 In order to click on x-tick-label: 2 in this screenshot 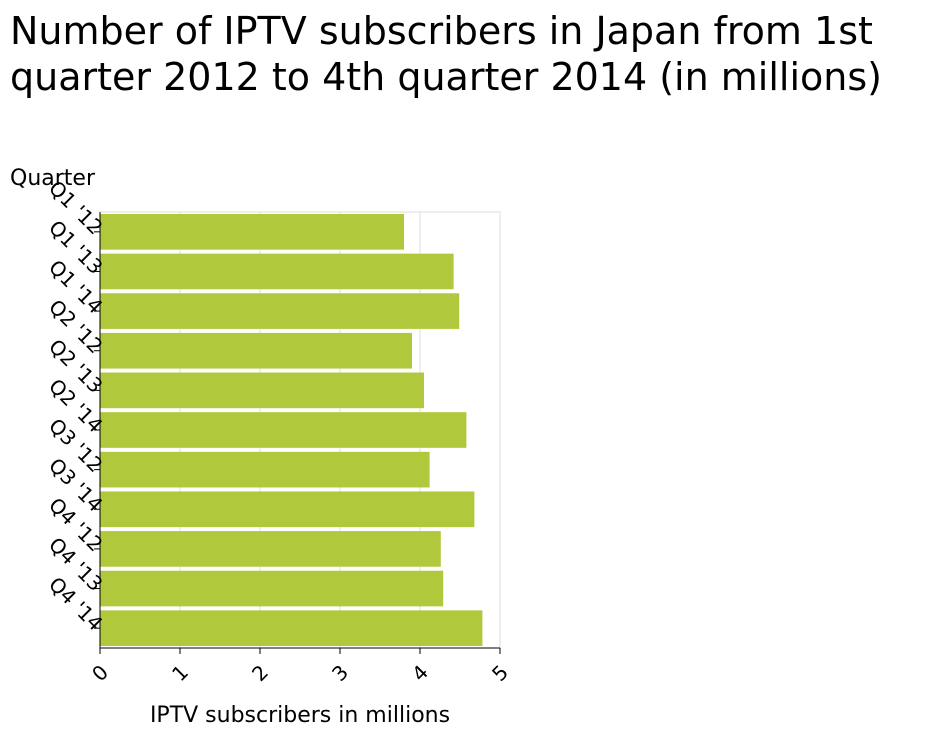, I will do `click(260, 673)`.